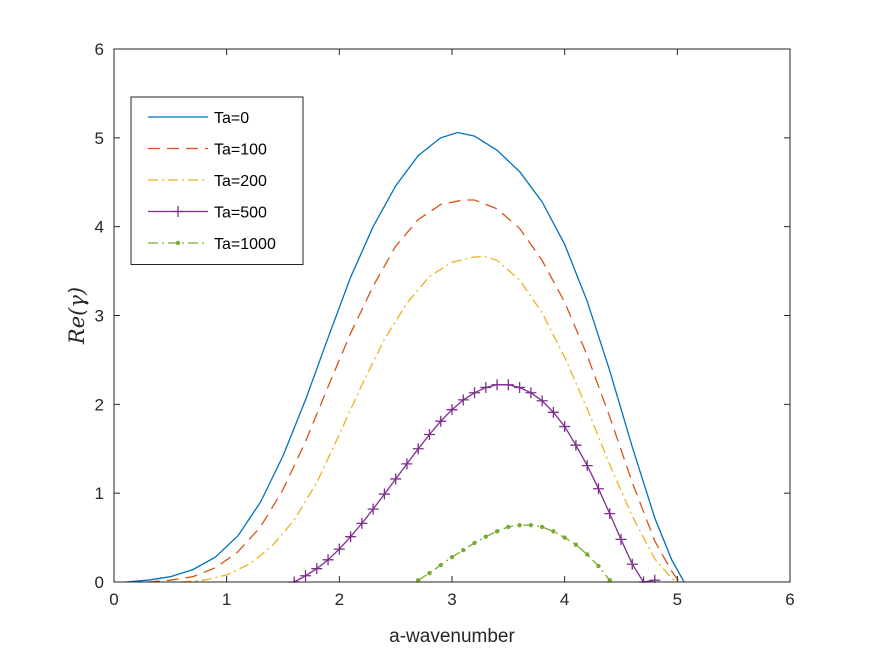  Describe the element at coordinates (339, 599) in the screenshot. I see `x-tick-label-2: 2` at that location.